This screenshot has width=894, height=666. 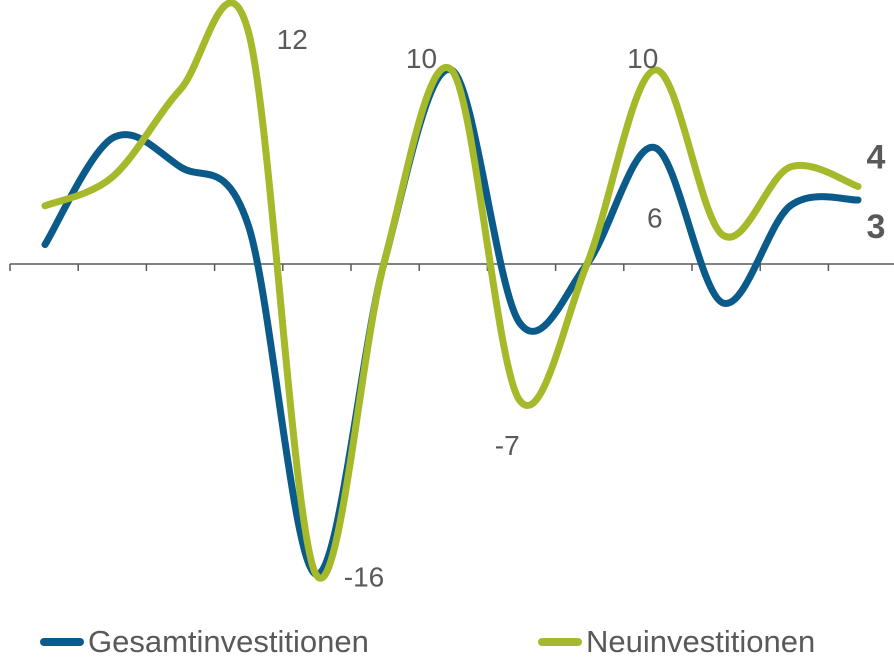 I want to click on legend-swatch-neuinvestitionen, so click(x=560, y=642).